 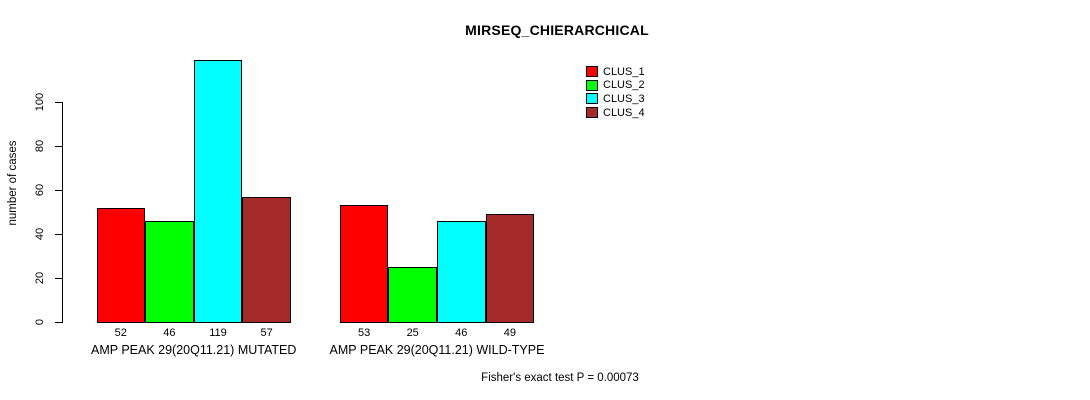 I want to click on legend: CLUS_1 CLUS_2 CLUS_3 CLUS_4, so click(x=615, y=92).